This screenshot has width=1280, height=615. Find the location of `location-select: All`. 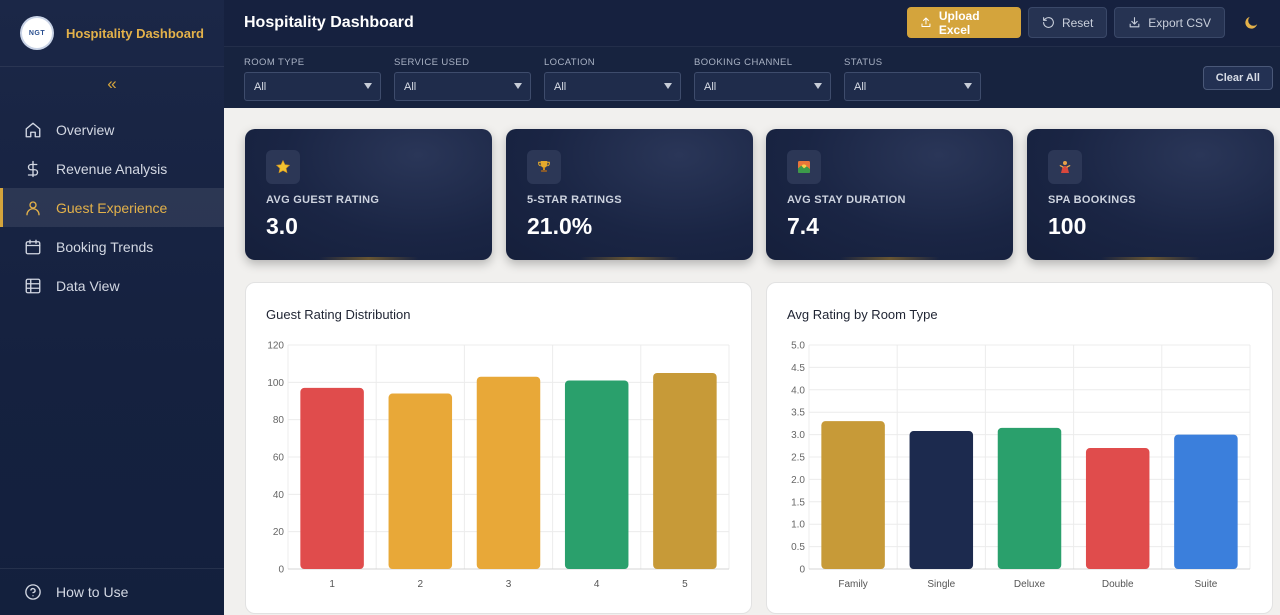

location-select: All is located at coordinates (612, 86).